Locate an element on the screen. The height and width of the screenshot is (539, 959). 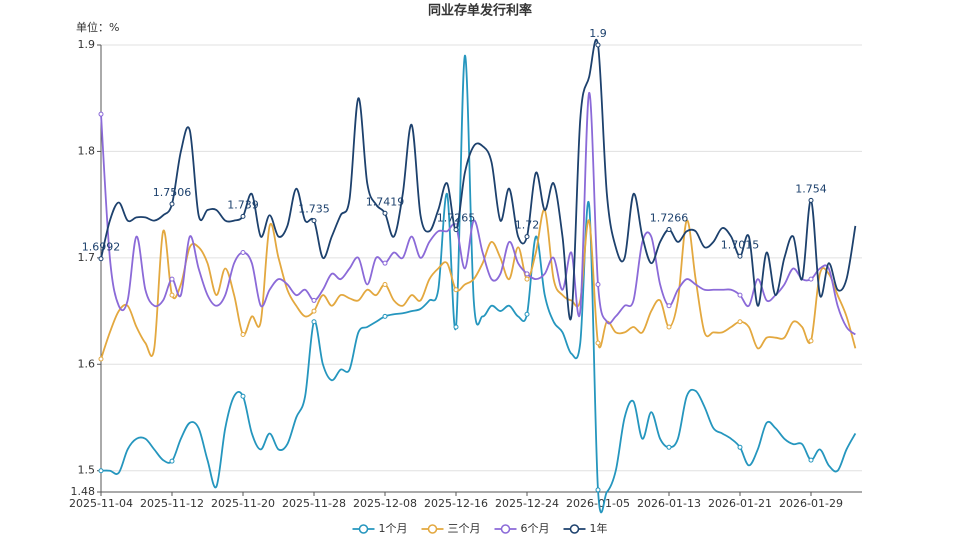
legend-item: 1个月 is located at coordinates (380, 528).